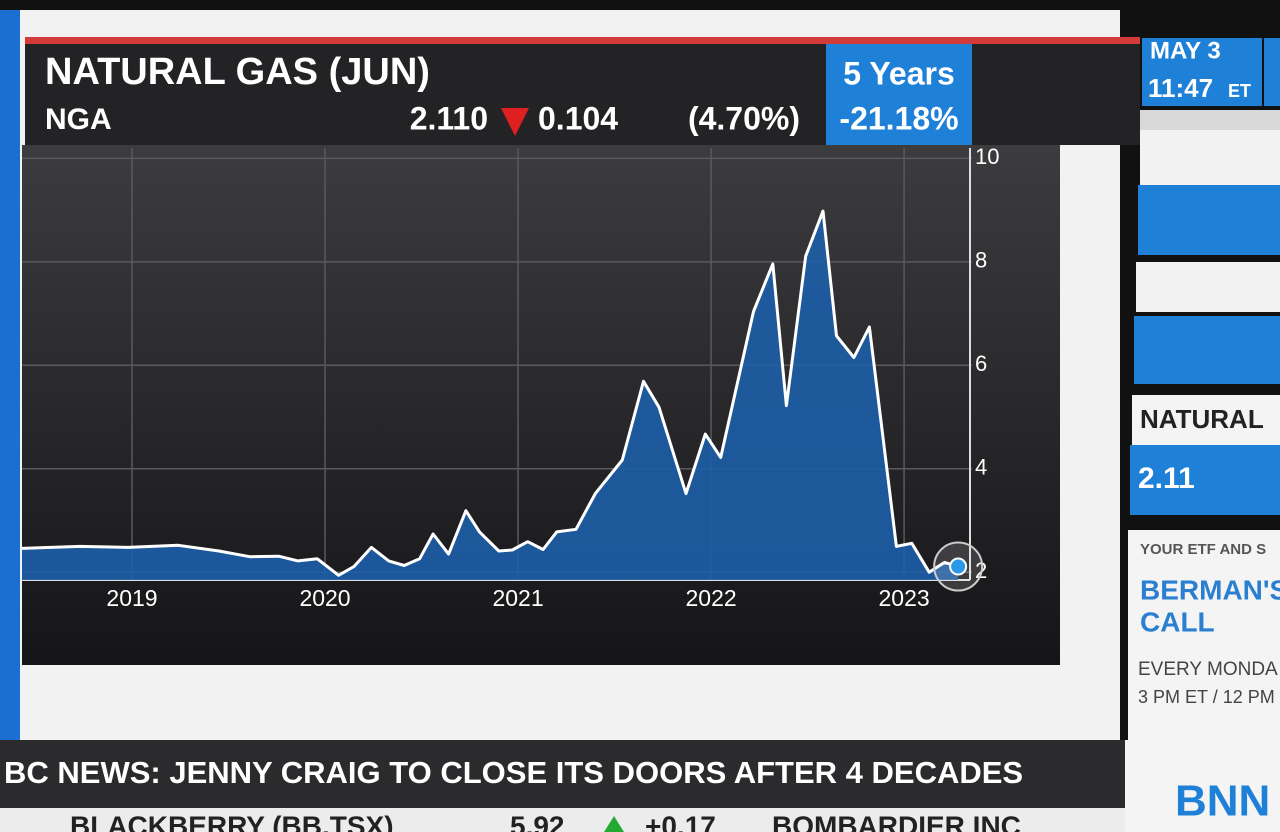 Image resolution: width=1280 pixels, height=832 pixels. I want to click on ticker-name: BLACKBERRY (BB.TSX), so click(232, 821).